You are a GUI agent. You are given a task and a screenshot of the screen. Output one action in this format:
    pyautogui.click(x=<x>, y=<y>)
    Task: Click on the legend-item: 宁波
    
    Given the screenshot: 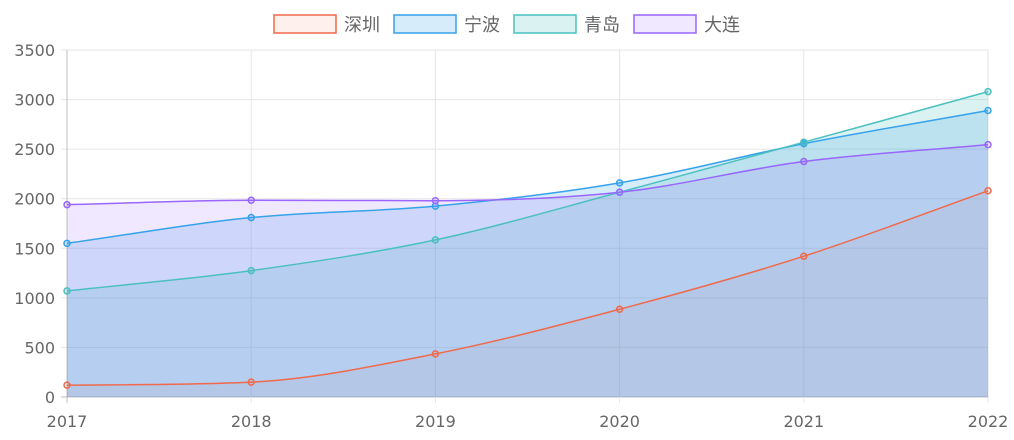 What is the action you would take?
    pyautogui.click(x=446, y=25)
    